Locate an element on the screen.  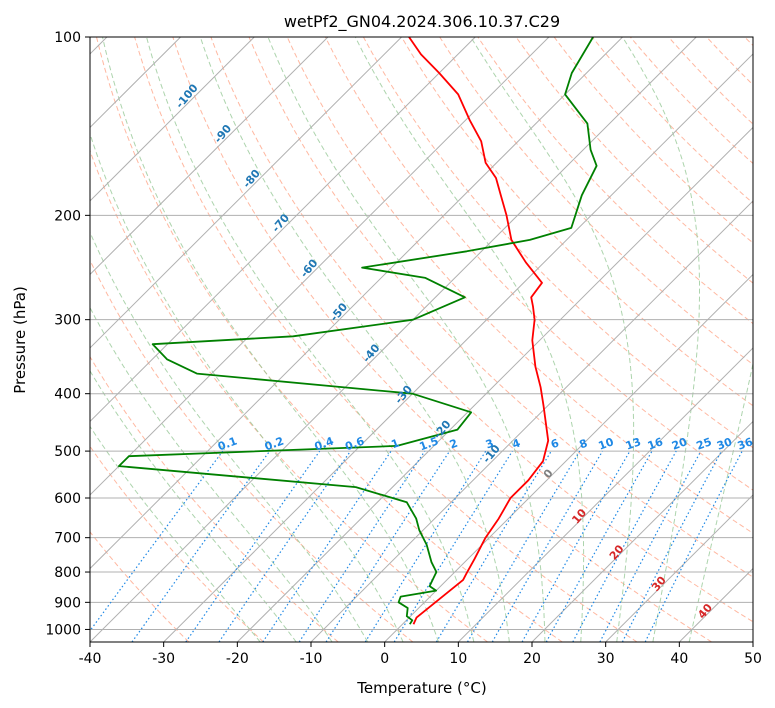
mixing-ratio-label: 25 is located at coordinates (704, 443).